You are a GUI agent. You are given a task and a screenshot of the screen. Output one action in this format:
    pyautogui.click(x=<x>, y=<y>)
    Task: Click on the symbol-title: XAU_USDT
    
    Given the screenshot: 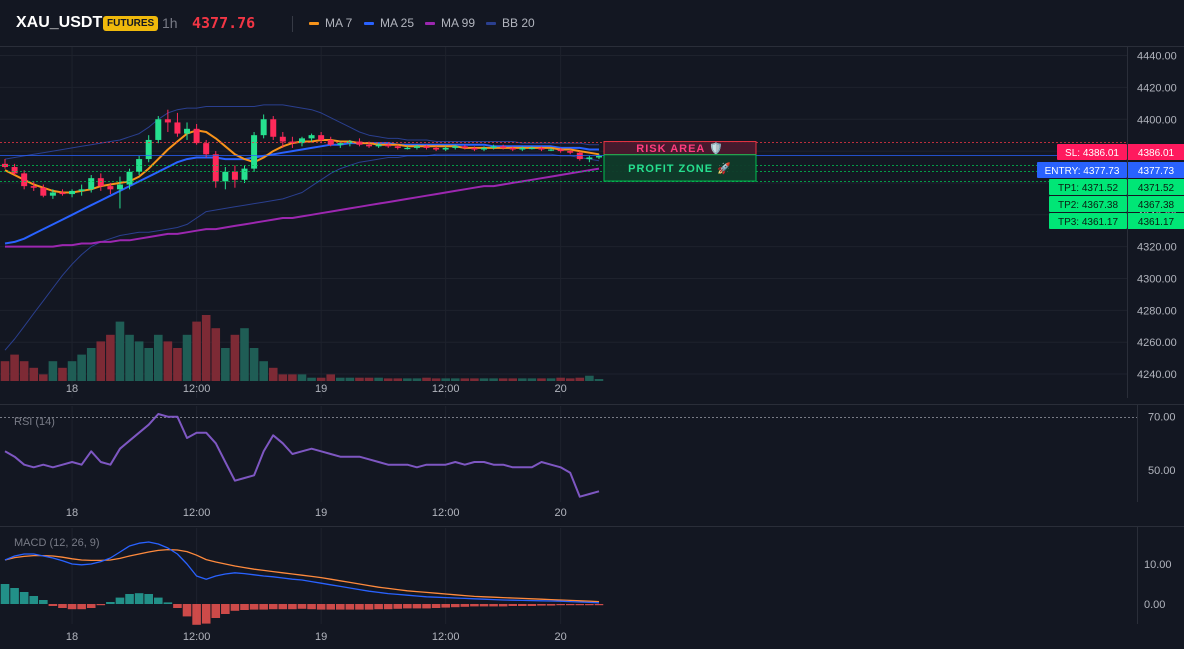 What is the action you would take?
    pyautogui.click(x=59, y=22)
    